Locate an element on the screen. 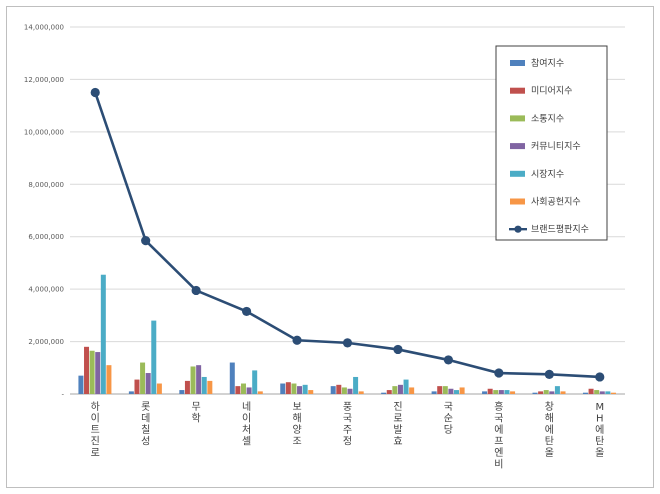  x-tick-label: 정 is located at coordinates (347, 442).